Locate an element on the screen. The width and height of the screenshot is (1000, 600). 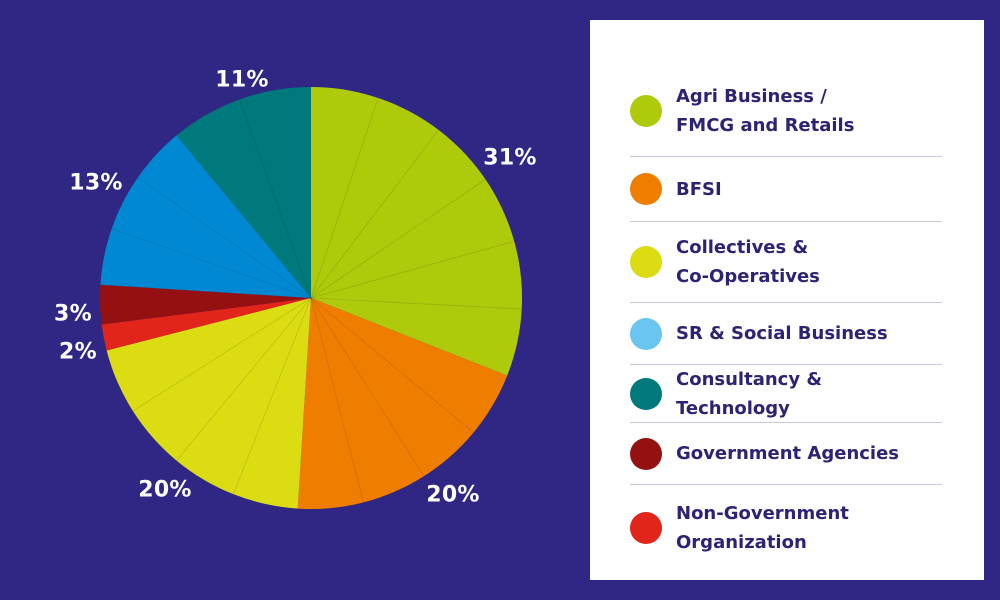
legend-item: BFSI is located at coordinates (786, 189).